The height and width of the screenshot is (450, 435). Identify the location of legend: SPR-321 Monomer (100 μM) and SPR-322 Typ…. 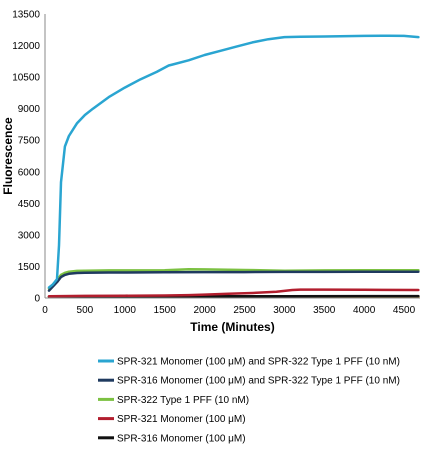
(249, 400).